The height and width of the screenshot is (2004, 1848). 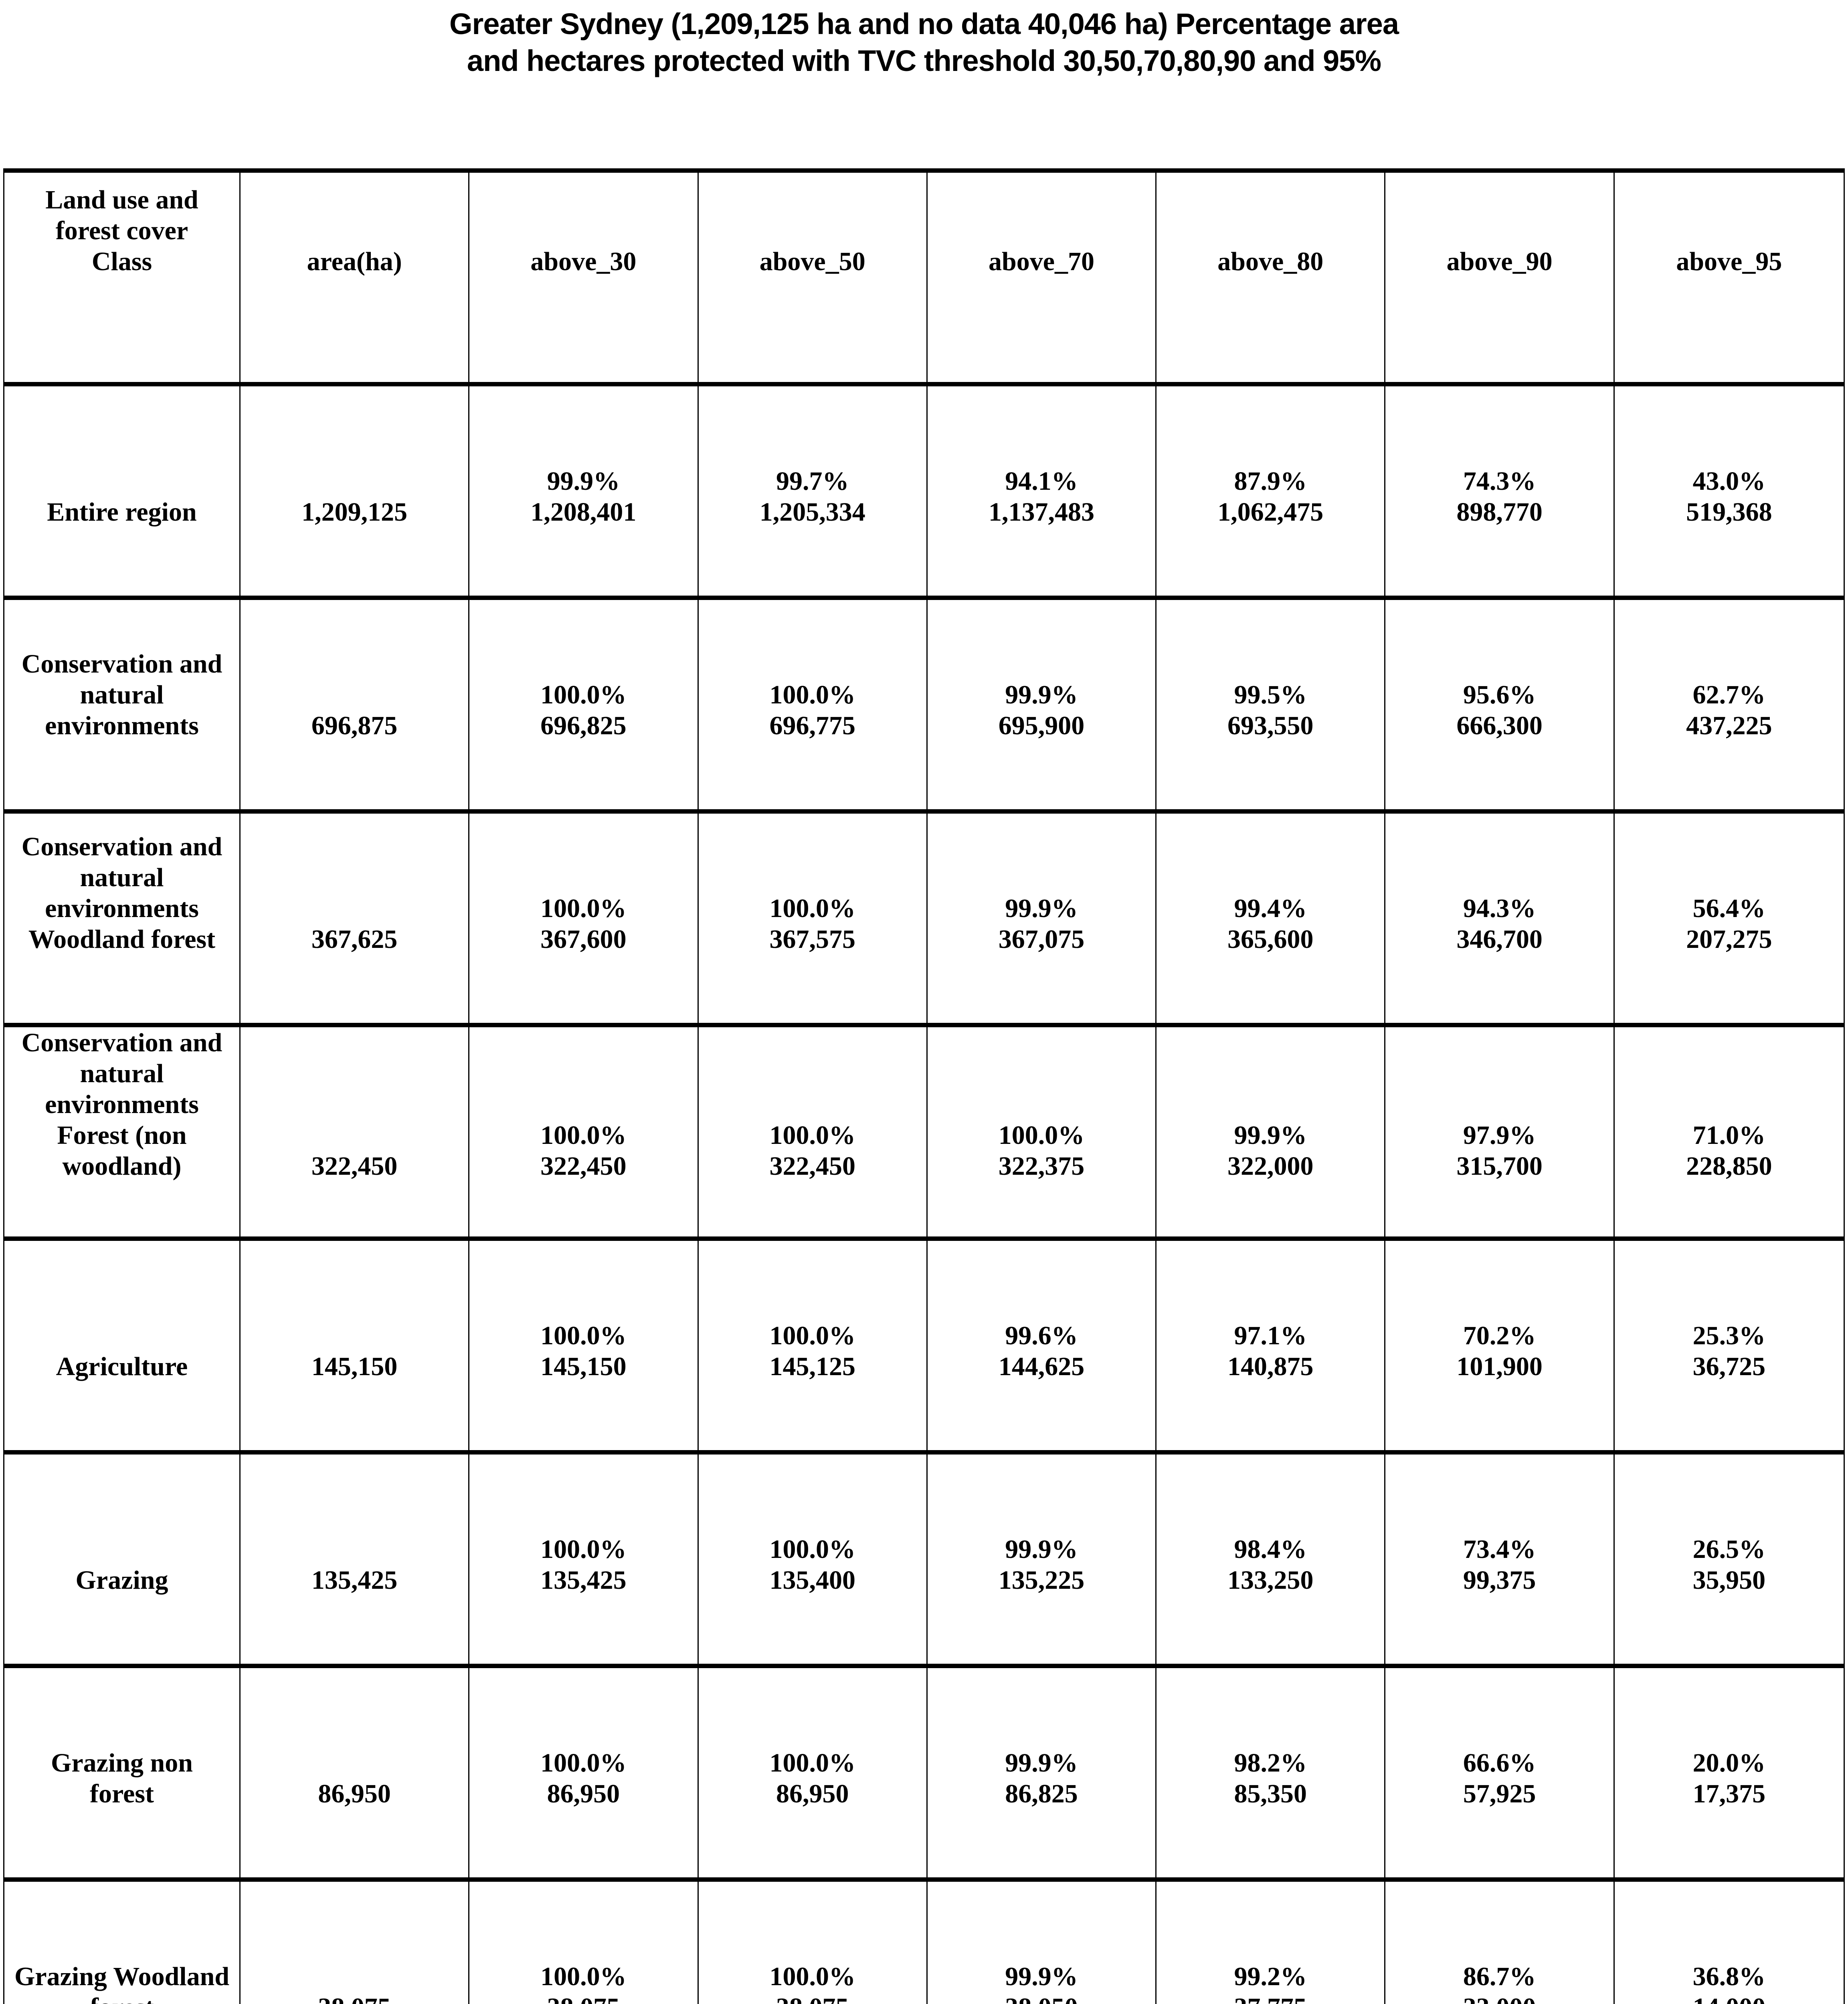 I want to click on table-cell: 99.9% 86,825, so click(x=1042, y=1772).